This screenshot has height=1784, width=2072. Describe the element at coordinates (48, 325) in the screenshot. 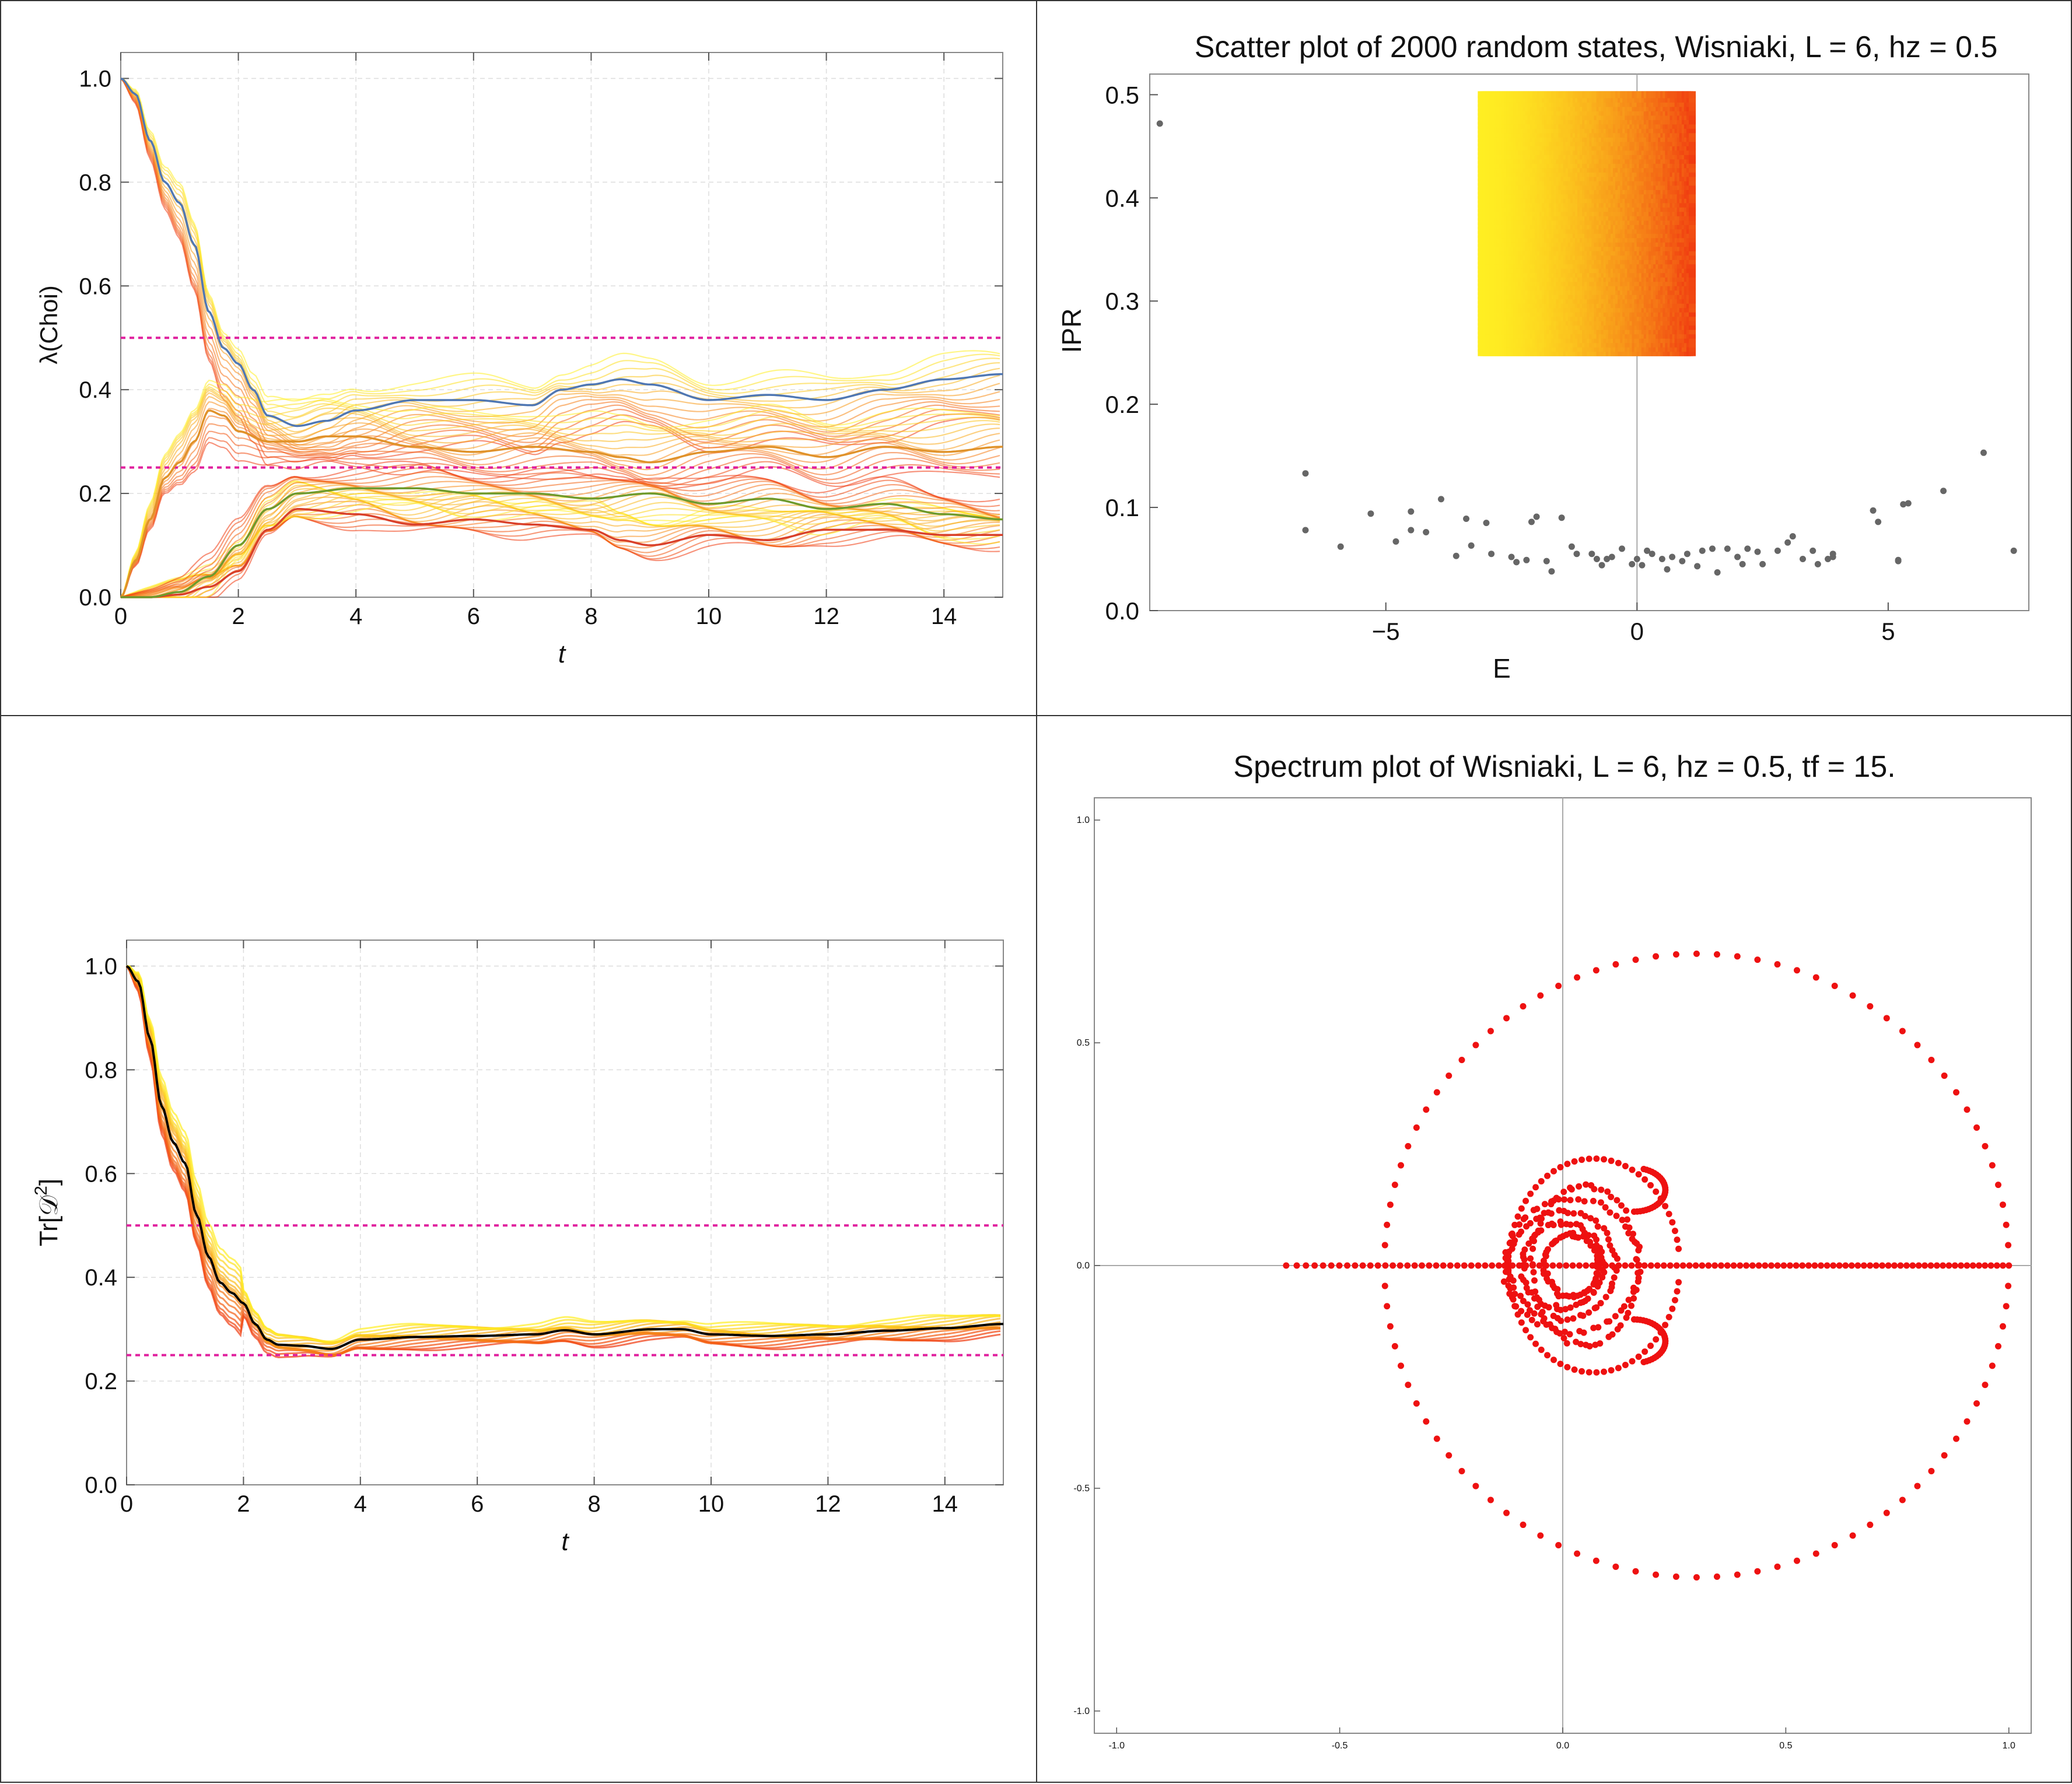

I see `y-axis-label: λ(Choi)` at that location.